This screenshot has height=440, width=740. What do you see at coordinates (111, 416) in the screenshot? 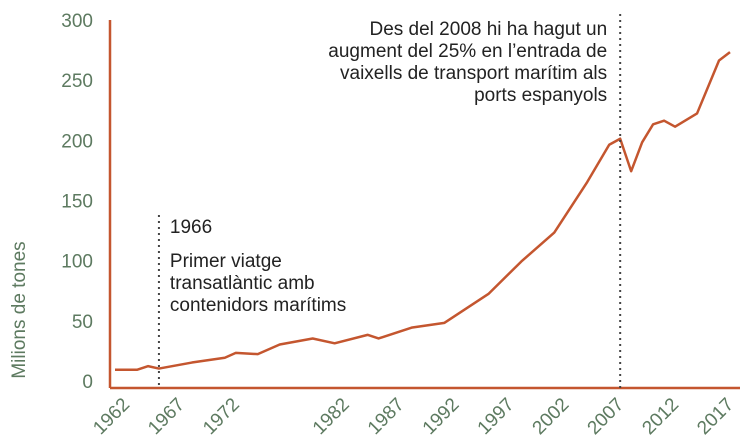
I see `x-tick-label: 1962` at bounding box center [111, 416].